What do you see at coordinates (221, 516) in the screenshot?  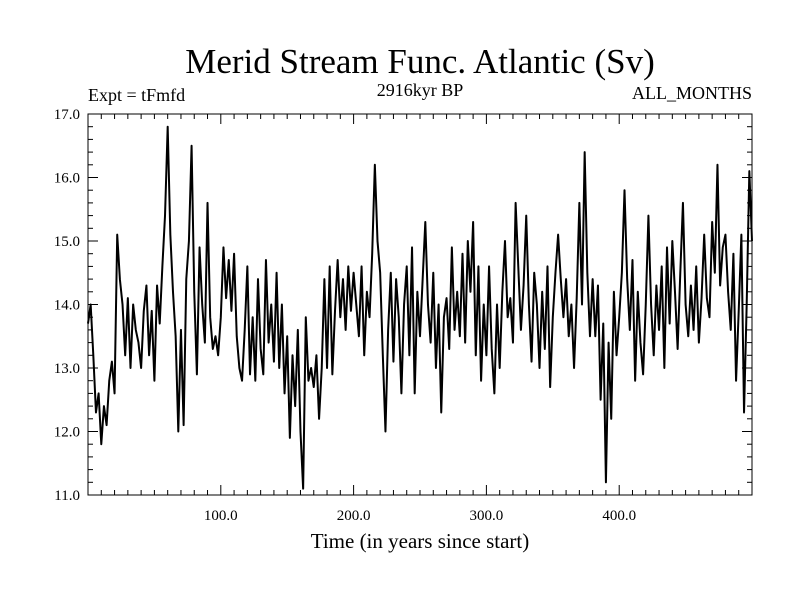 I see `x-tick-label: 100.0` at bounding box center [221, 516].